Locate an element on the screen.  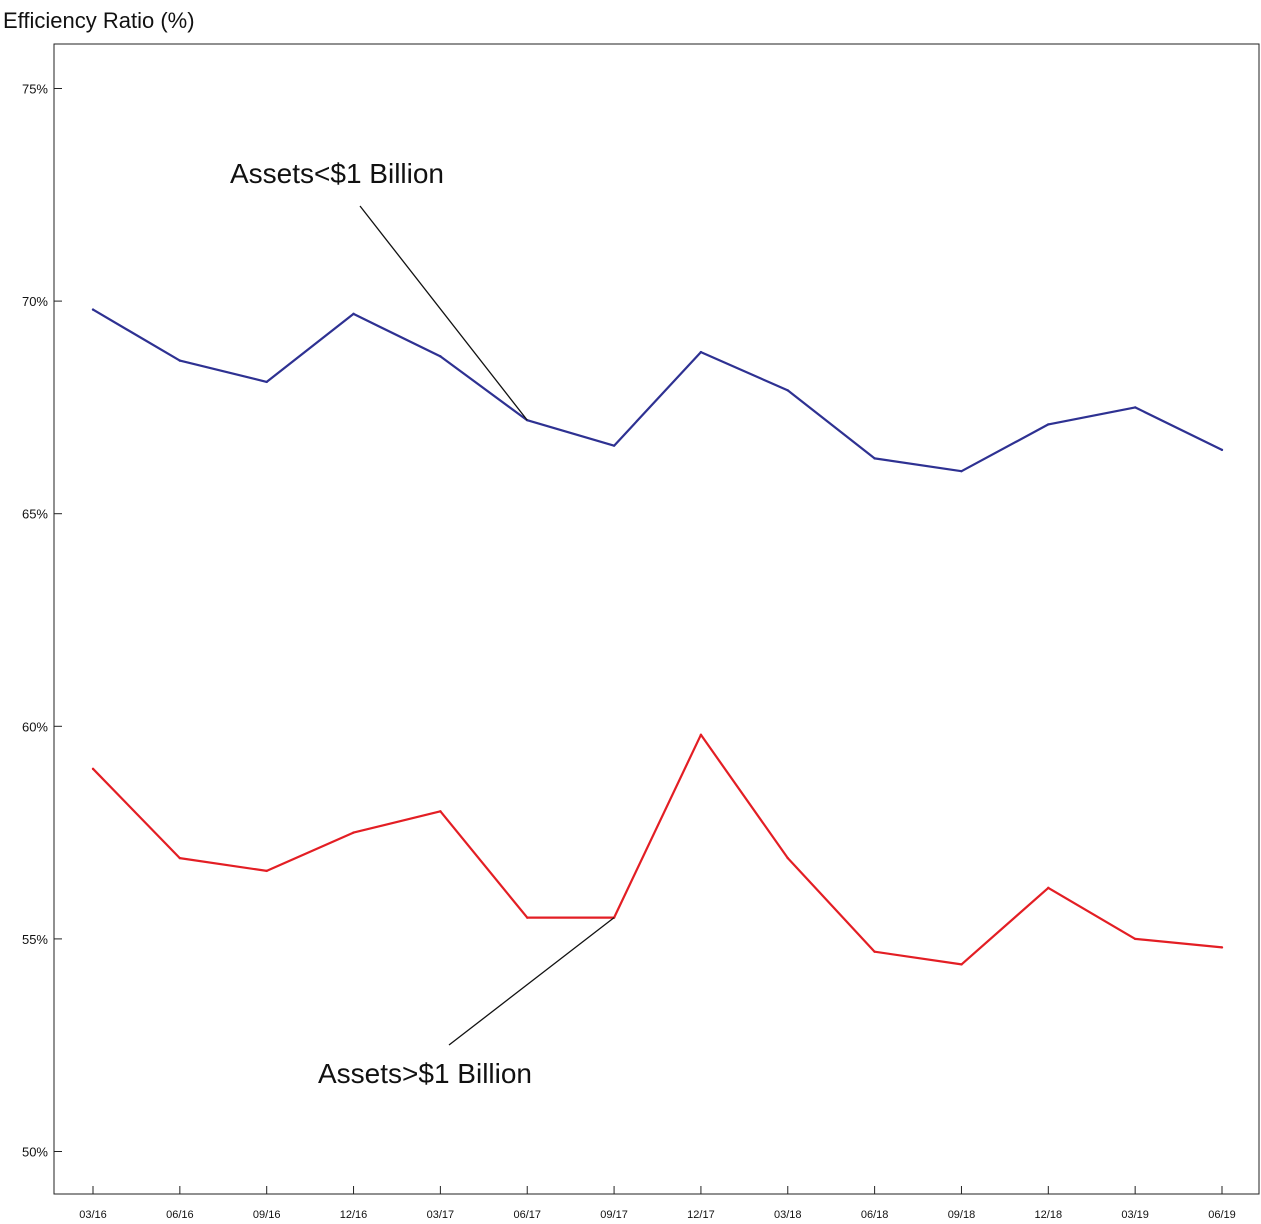
x-tick-label: 06/17 is located at coordinates (527, 1215).